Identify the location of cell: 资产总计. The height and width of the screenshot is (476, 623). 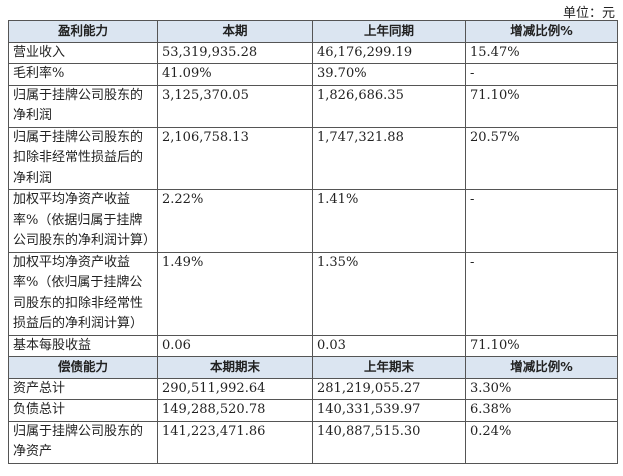
(83, 388).